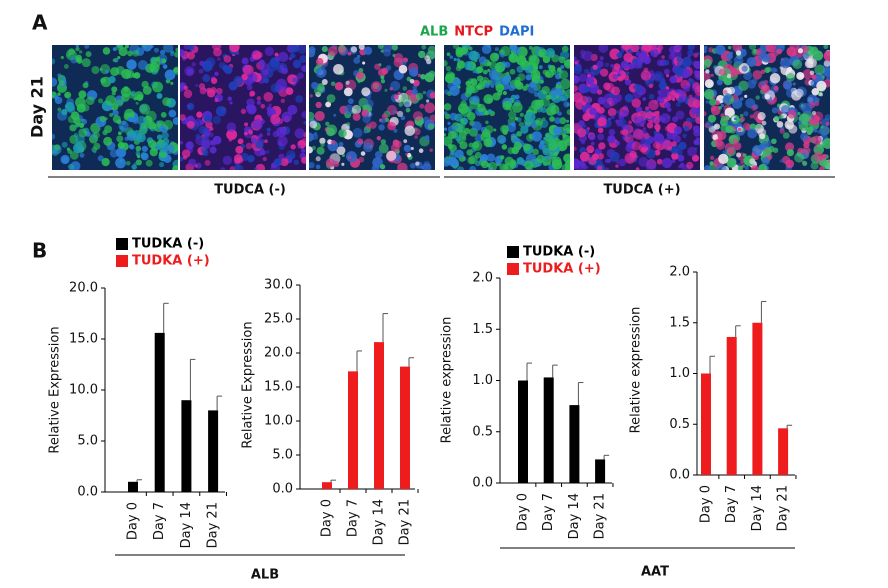  I want to click on error-bar, so click(763, 311).